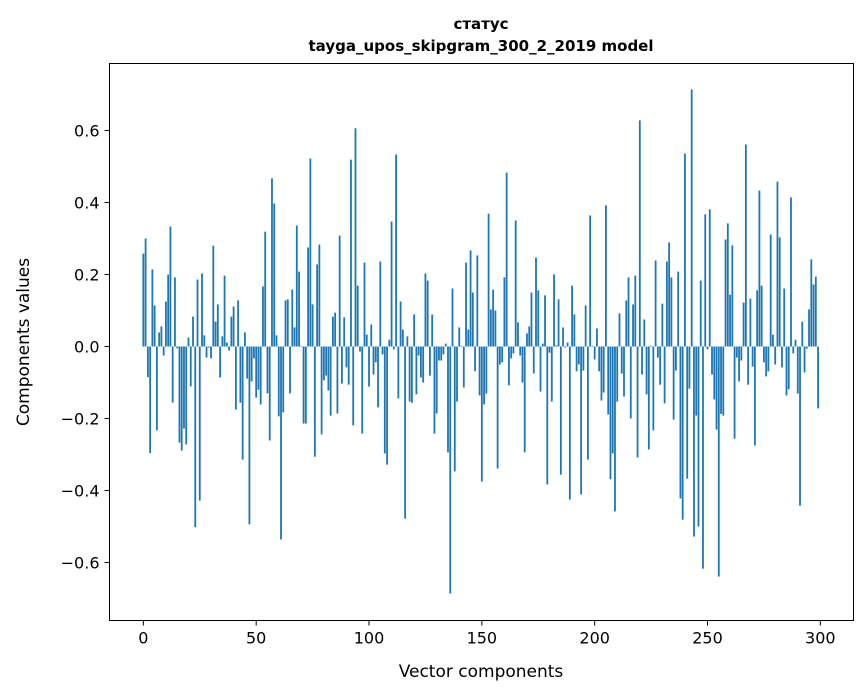 The width and height of the screenshot is (867, 700). I want to click on x-tick-label: 150, so click(482, 638).